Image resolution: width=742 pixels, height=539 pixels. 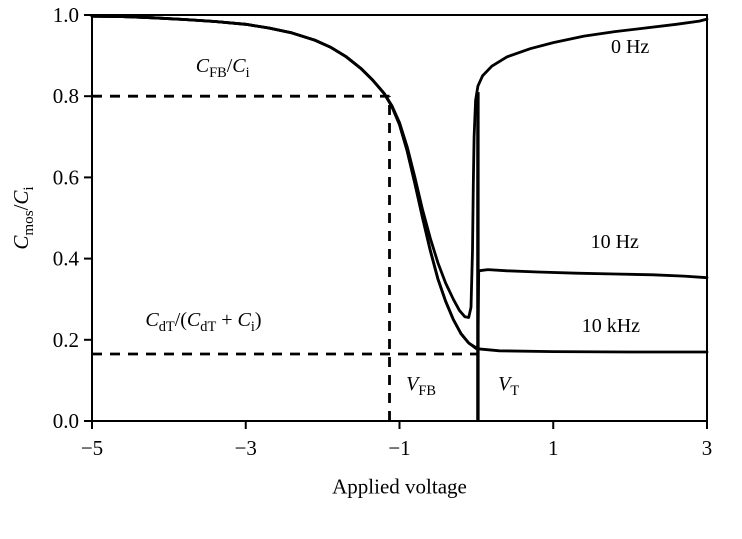 What do you see at coordinates (66, 259) in the screenshot?
I see `y-tick-label: 0.4` at bounding box center [66, 259].